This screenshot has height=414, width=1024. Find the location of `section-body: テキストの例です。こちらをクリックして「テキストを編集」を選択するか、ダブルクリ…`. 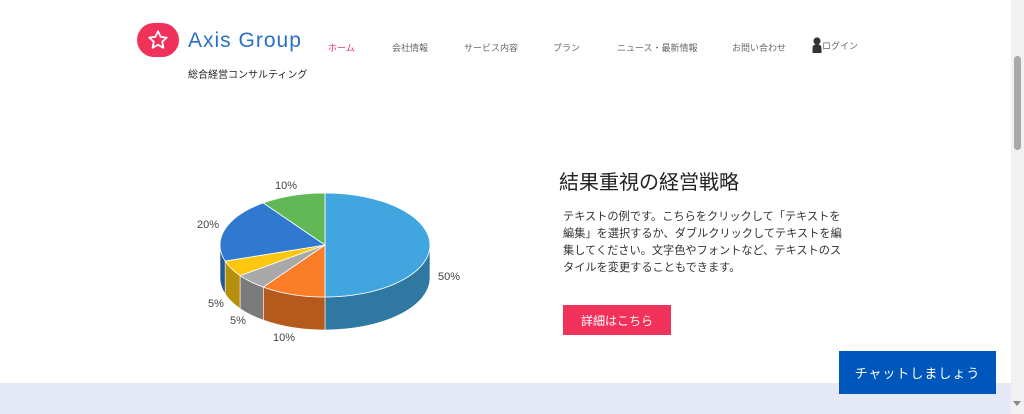

section-body: テキストの例です。こちらをクリックして「テキストを編集」を選択するか、ダブルクリ… is located at coordinates (702, 242).